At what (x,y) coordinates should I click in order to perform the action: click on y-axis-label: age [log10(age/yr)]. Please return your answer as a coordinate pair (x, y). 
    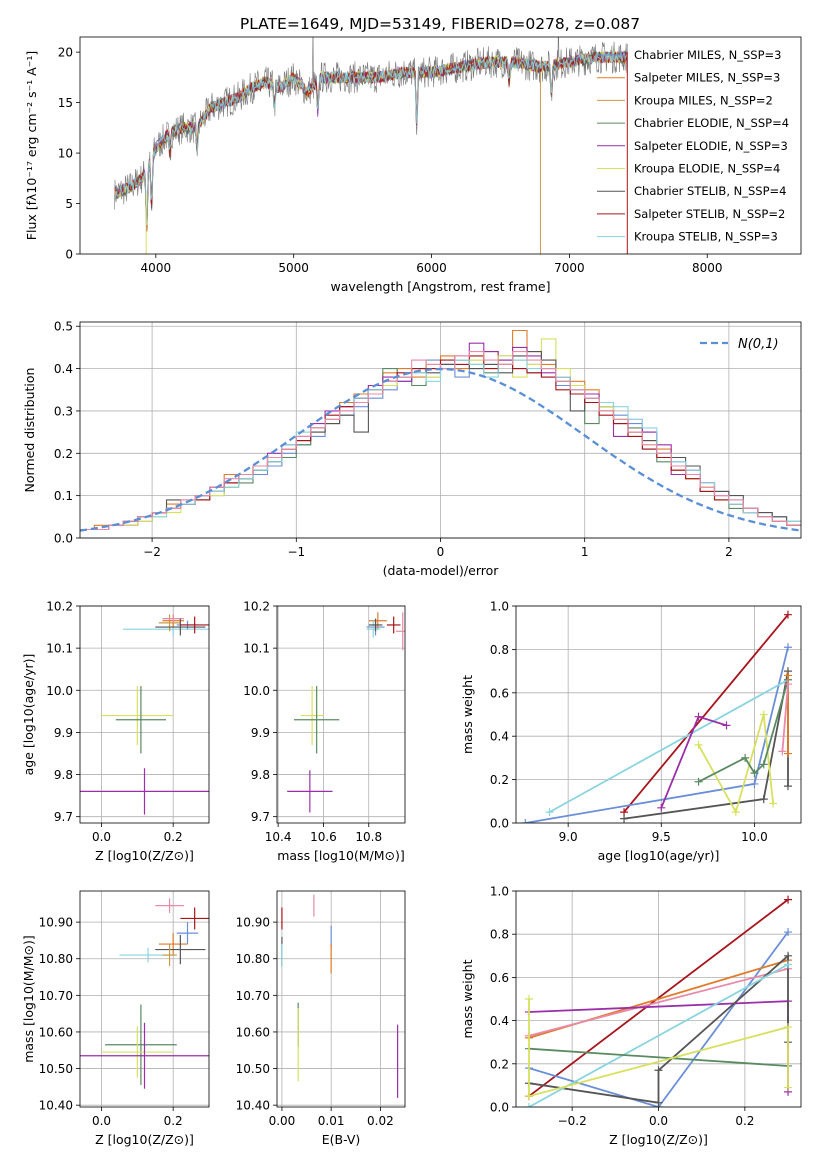
    Looking at the image, I should click on (28, 715).